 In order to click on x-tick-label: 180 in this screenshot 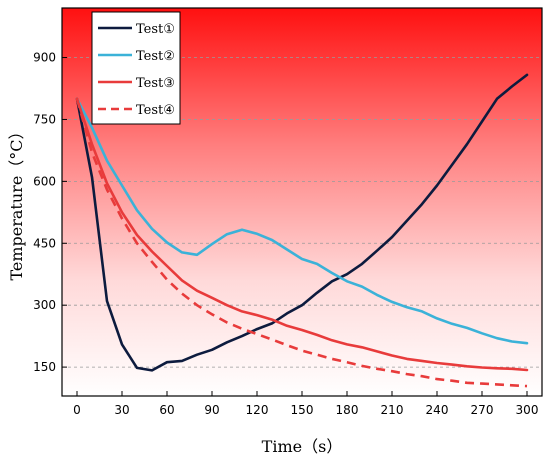, I will do `click(347, 410)`.